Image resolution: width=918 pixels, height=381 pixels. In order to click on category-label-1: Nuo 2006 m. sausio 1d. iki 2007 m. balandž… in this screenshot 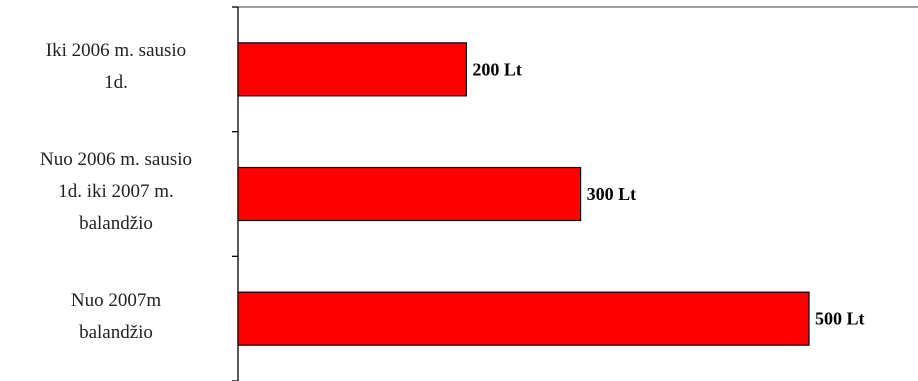, I will do `click(116, 192)`.